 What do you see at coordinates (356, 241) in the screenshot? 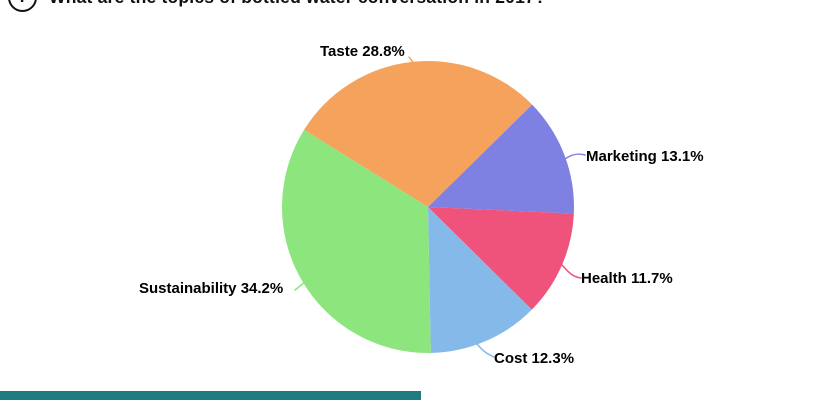
I see `pie-slice-sustainability` at bounding box center [356, 241].